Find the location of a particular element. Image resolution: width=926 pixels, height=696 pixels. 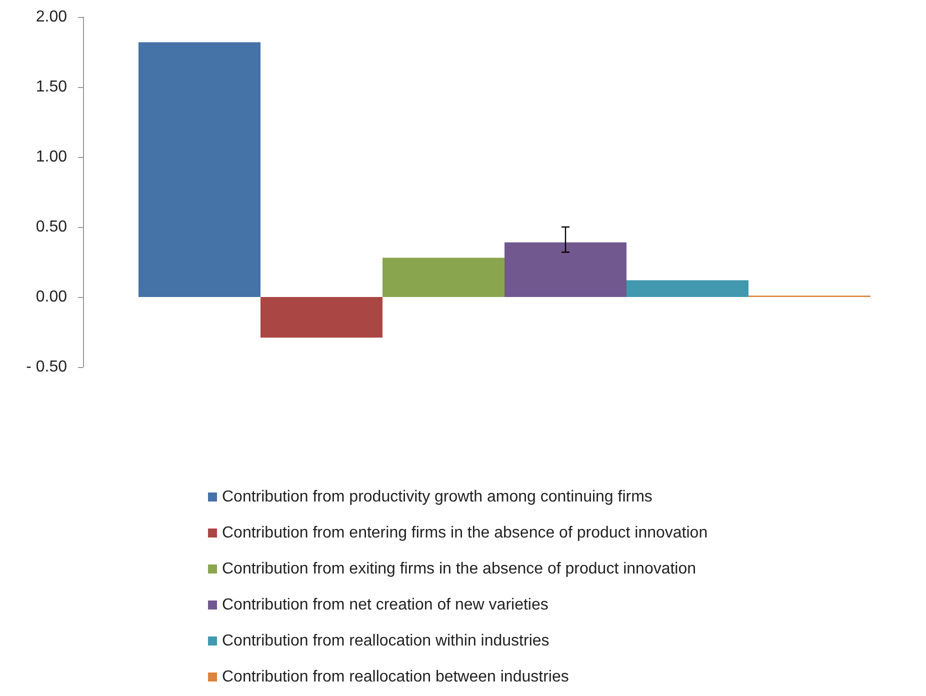

legend-label: Contribution from productivity growth among continuing firms is located at coordinates (437, 497).